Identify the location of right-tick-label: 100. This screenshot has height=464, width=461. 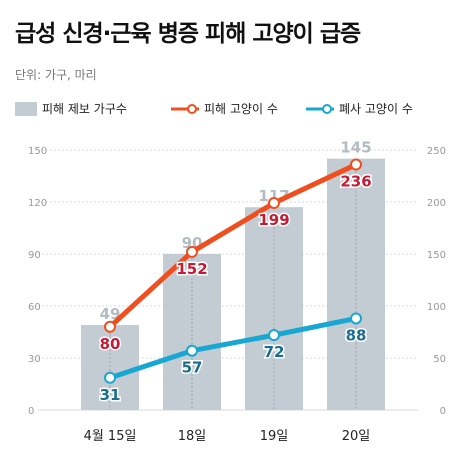
(436, 307).